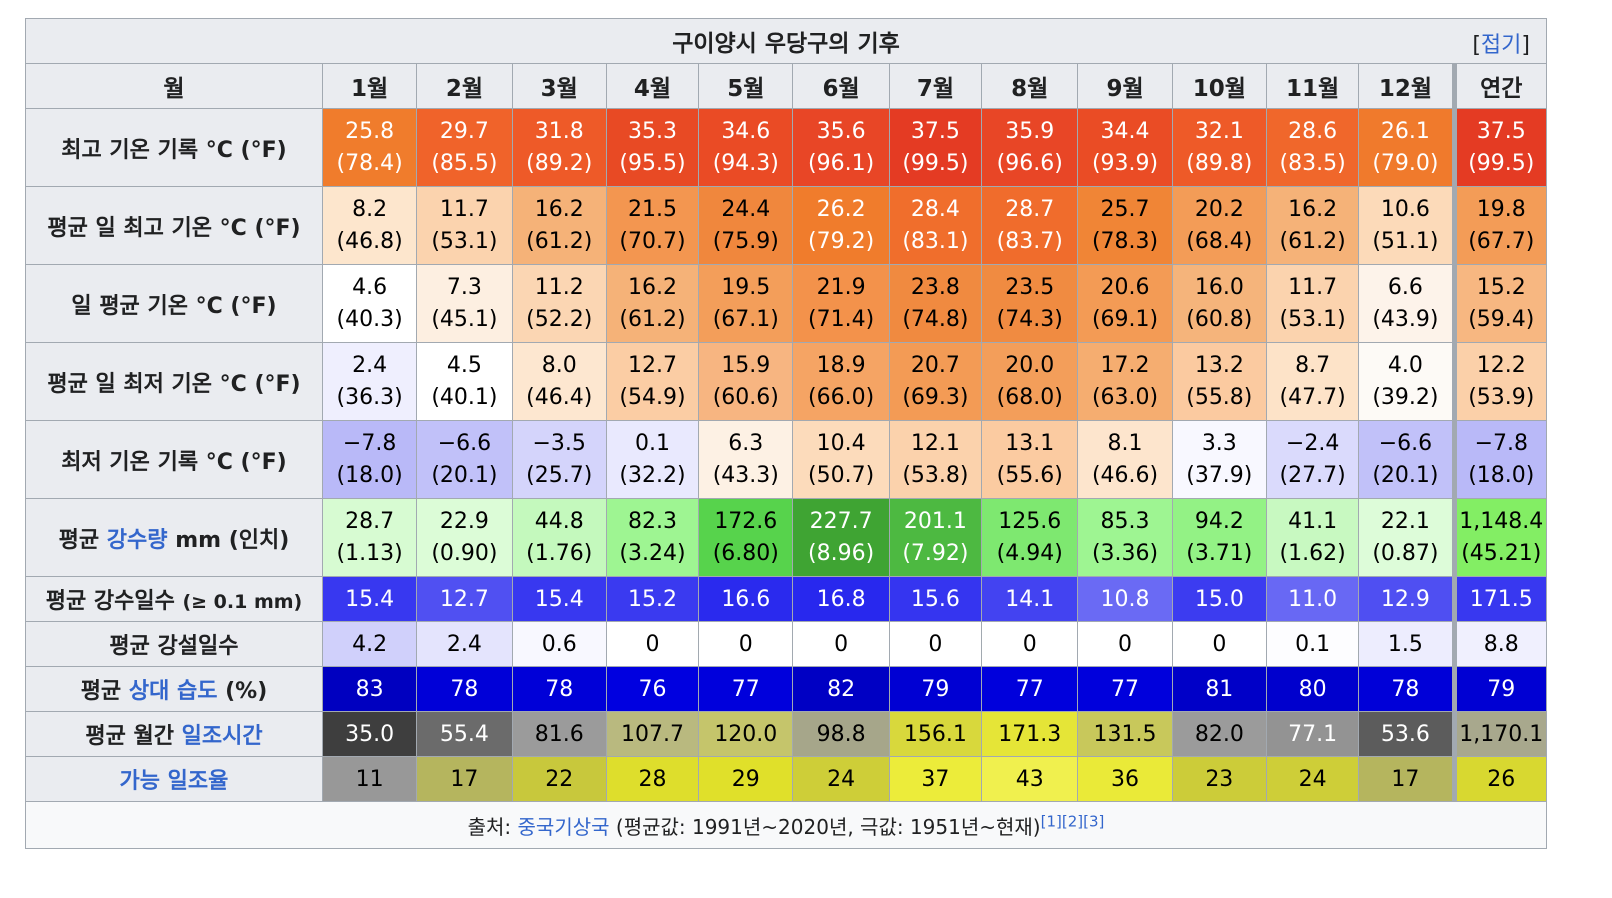 Image resolution: width=1612 pixels, height=898 pixels. Describe the element at coordinates (174, 599) in the screenshot. I see `precip-days-label: 평균 강수일수 (≥ 0.1 mm)` at that location.